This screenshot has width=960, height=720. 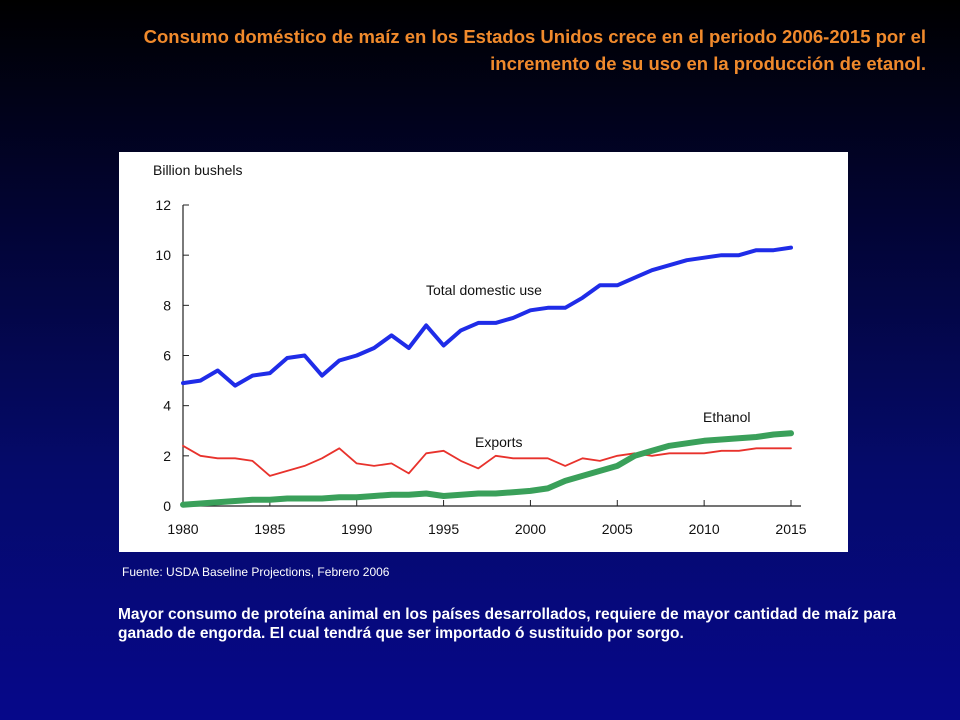 I want to click on x-tick-label: 1985, so click(x=269, y=529).